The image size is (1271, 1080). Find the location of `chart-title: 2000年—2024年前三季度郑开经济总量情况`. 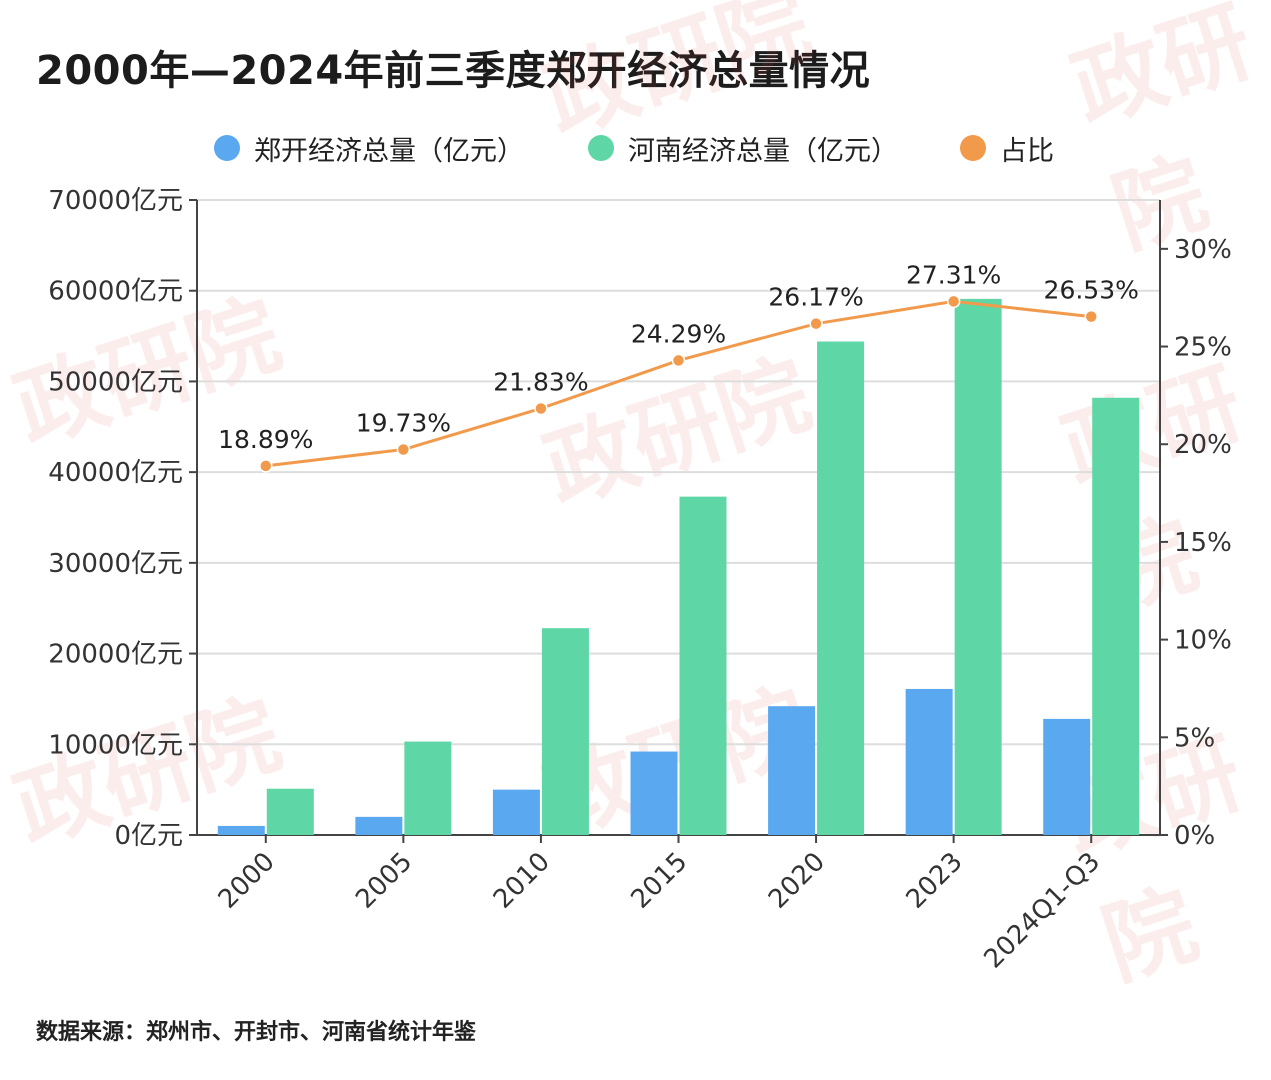

chart-title: 2000年—2024年前三季度郑开经济总量情况 is located at coordinates (453, 71).